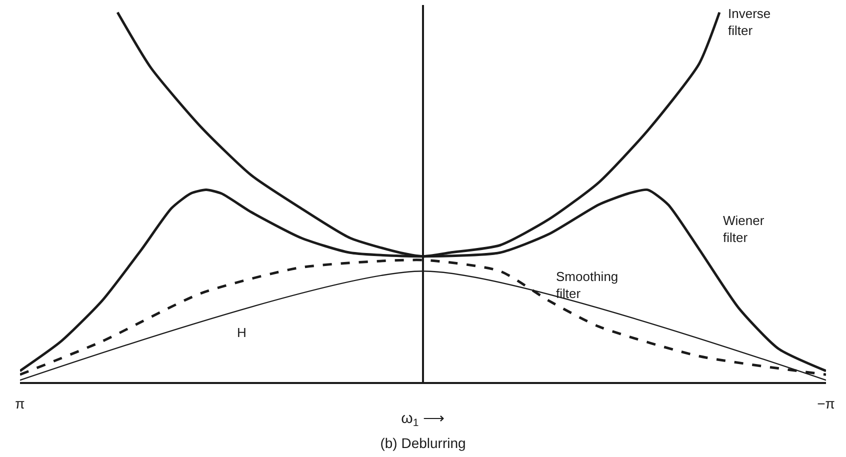  I want to click on series-label: Wiener filter, so click(744, 229).